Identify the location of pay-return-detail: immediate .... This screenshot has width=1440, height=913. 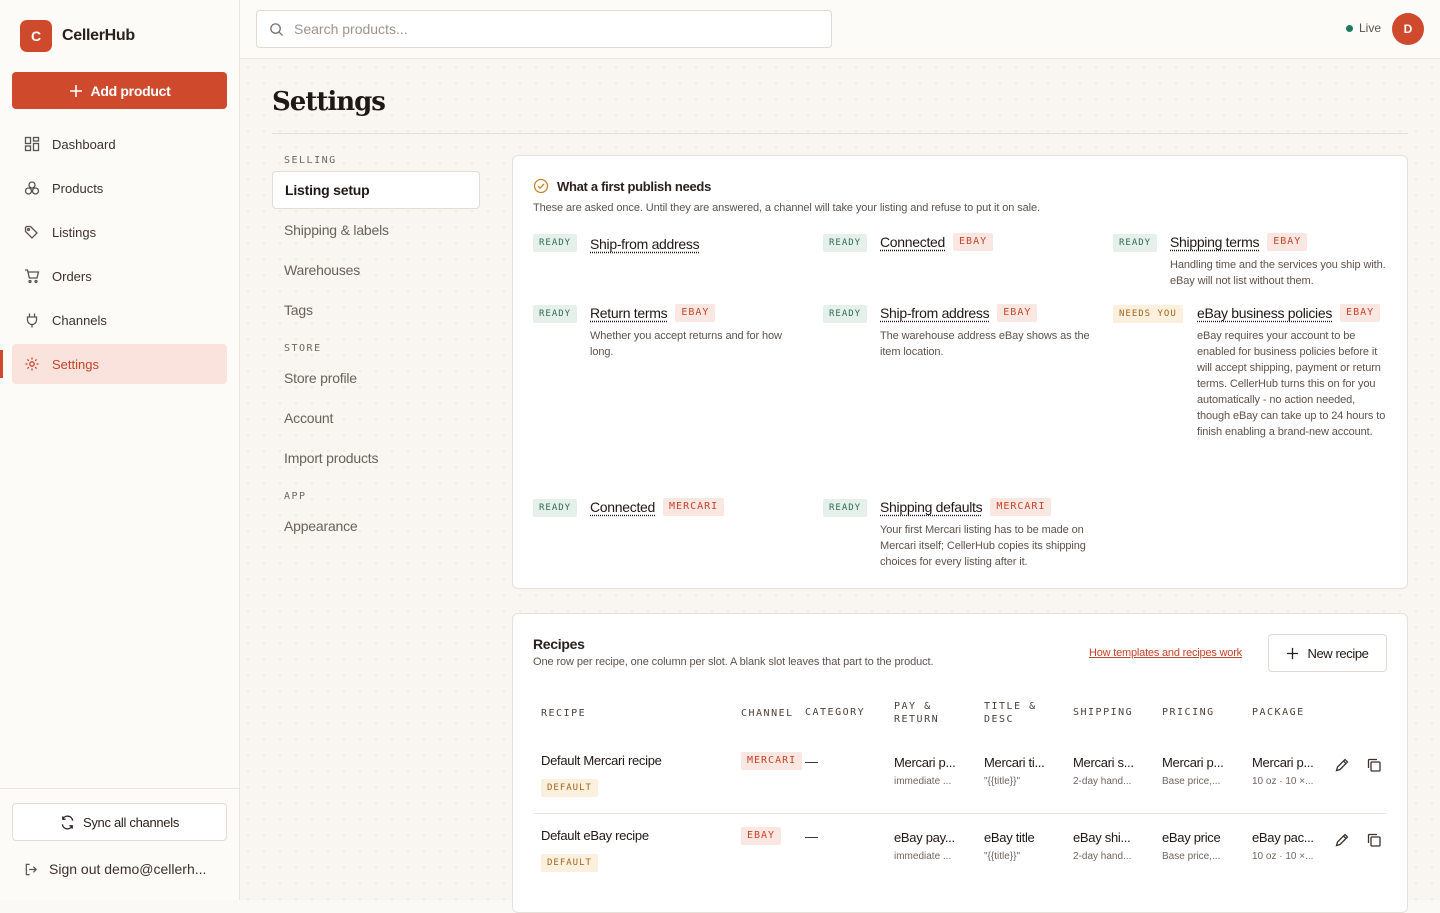
(929, 781).